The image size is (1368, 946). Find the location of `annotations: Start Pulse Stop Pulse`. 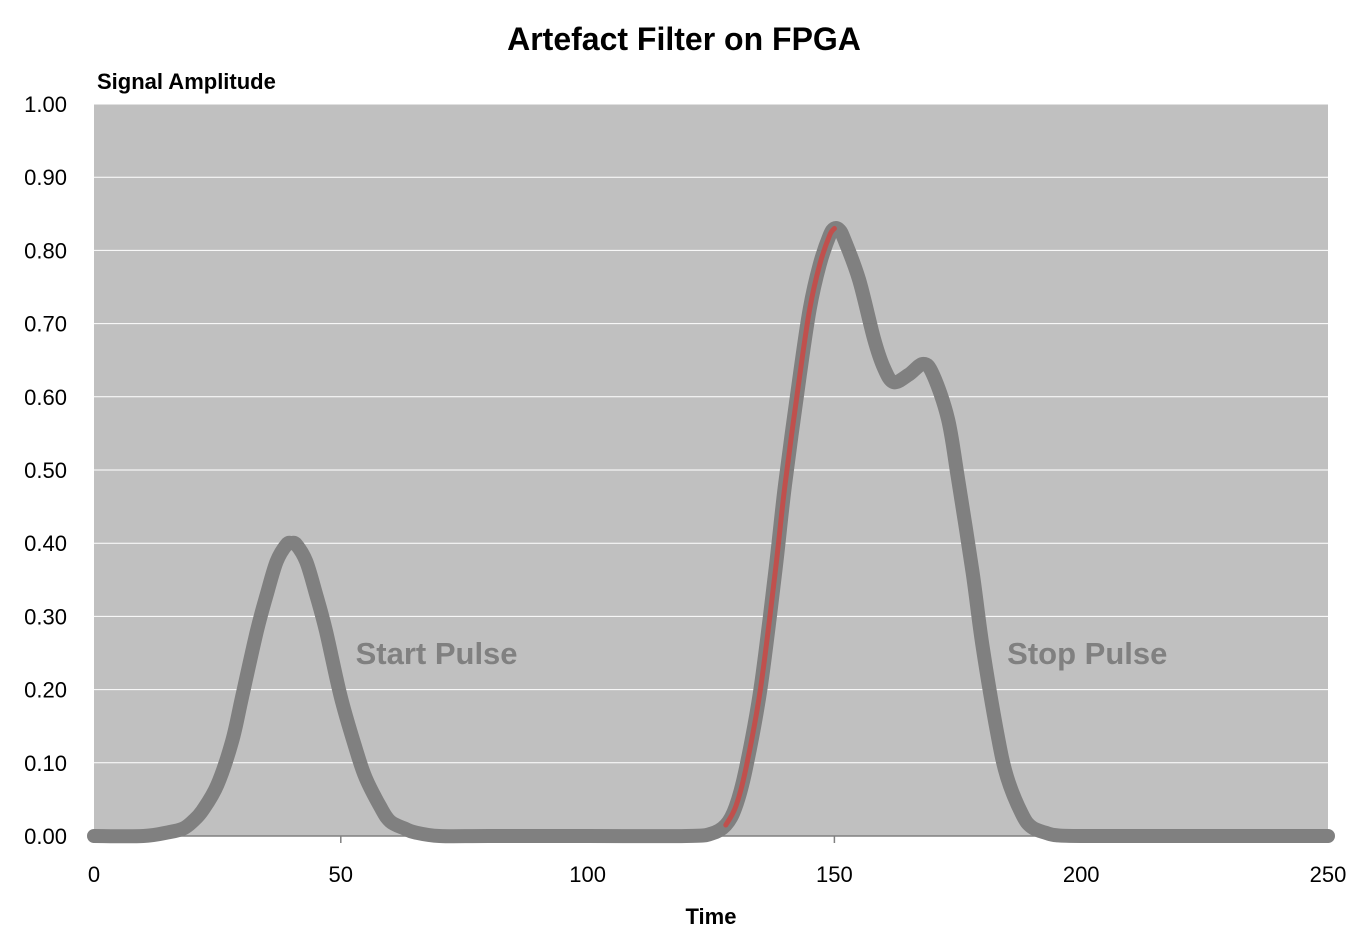

annotations: Start Pulse Stop Pulse is located at coordinates (762, 653).